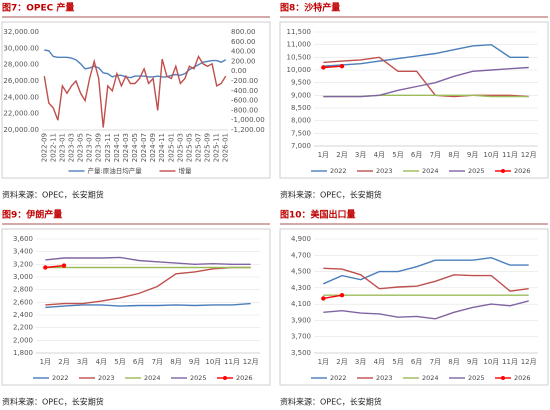 Image resolution: width=550 pixels, height=410 pixels. I want to click on y-tick-label: 3,400, so click(23, 252).